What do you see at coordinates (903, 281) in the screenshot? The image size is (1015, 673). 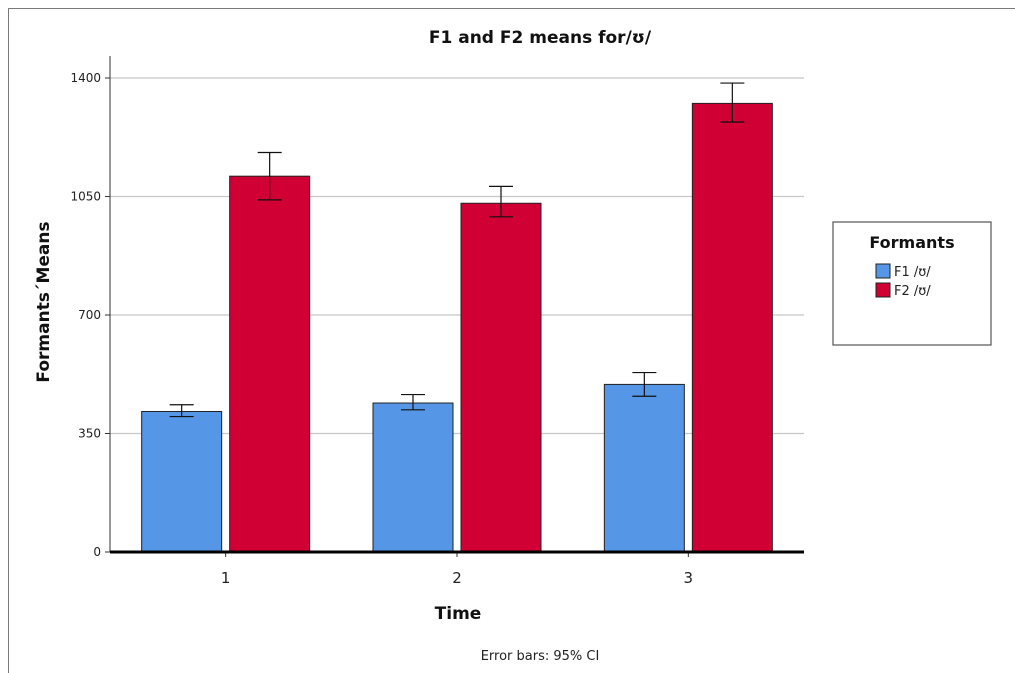 I see `legend-items: F1 /ʊ/F2 /ʊ/` at bounding box center [903, 281].